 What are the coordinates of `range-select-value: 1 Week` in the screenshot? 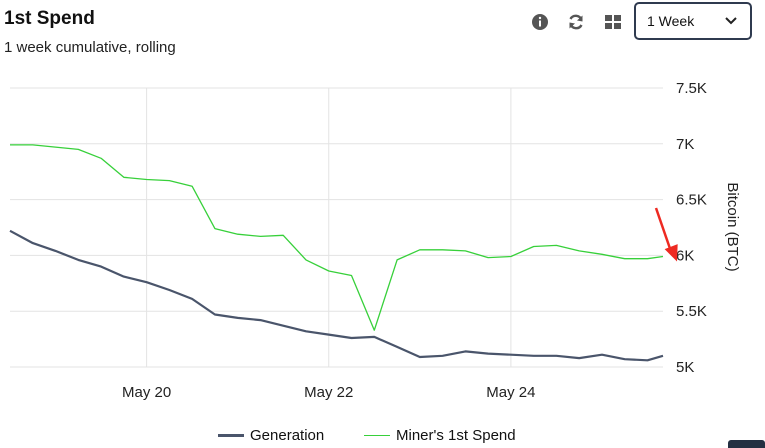 It's located at (671, 21).